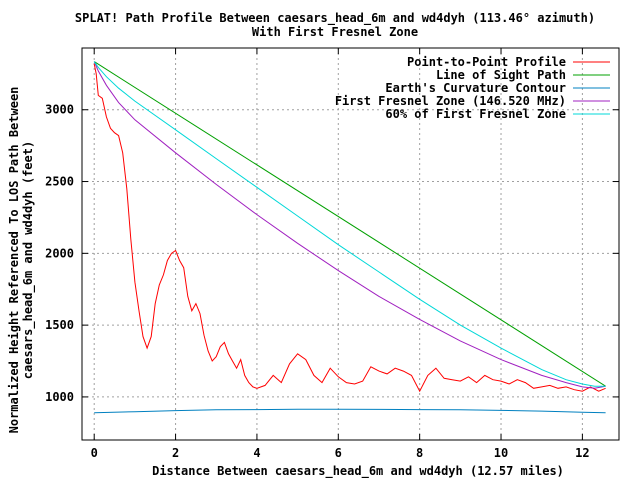 Image resolution: width=640 pixels, height=480 pixels. I want to click on chart-subtitle: With First Fresnel Zone, so click(335, 32).